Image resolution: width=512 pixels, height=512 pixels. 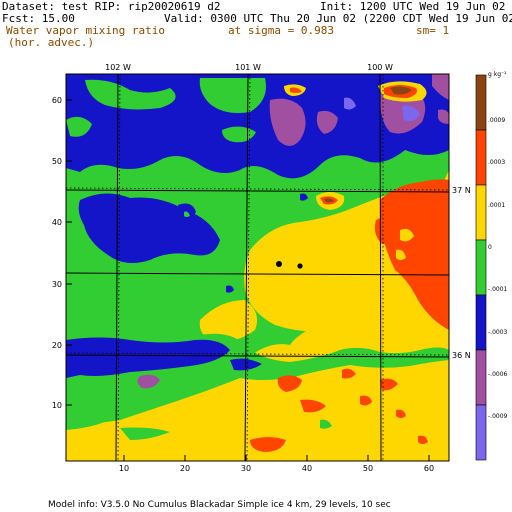 I want to click on x-tick-50: 50, so click(x=368, y=468).